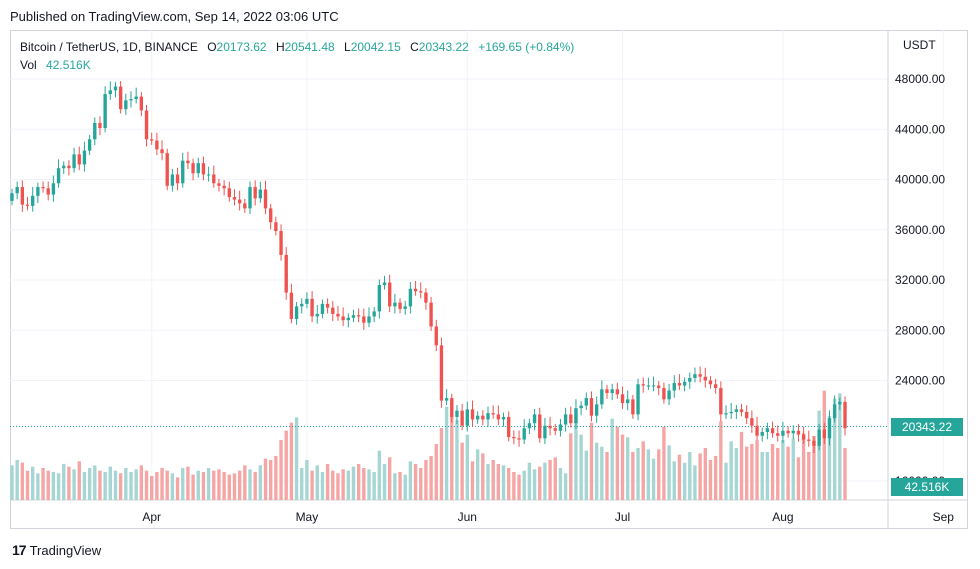  What do you see at coordinates (444, 47) in the screenshot?
I see `legend-close: 20343.22` at bounding box center [444, 47].